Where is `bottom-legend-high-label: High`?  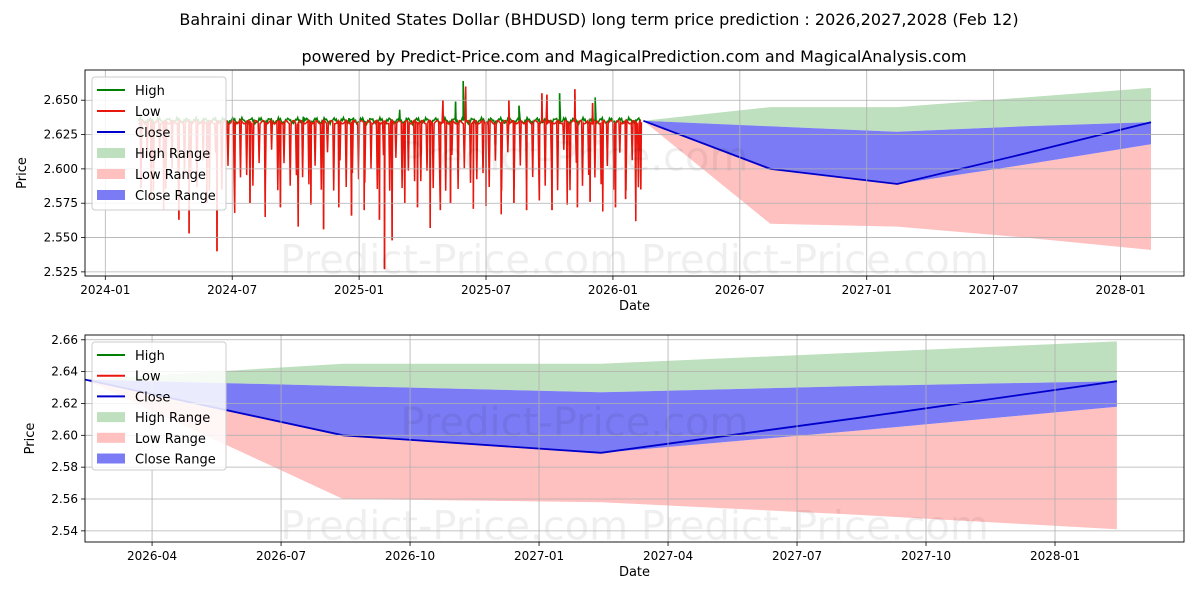
bottom-legend-high-label: High is located at coordinates (150, 356).